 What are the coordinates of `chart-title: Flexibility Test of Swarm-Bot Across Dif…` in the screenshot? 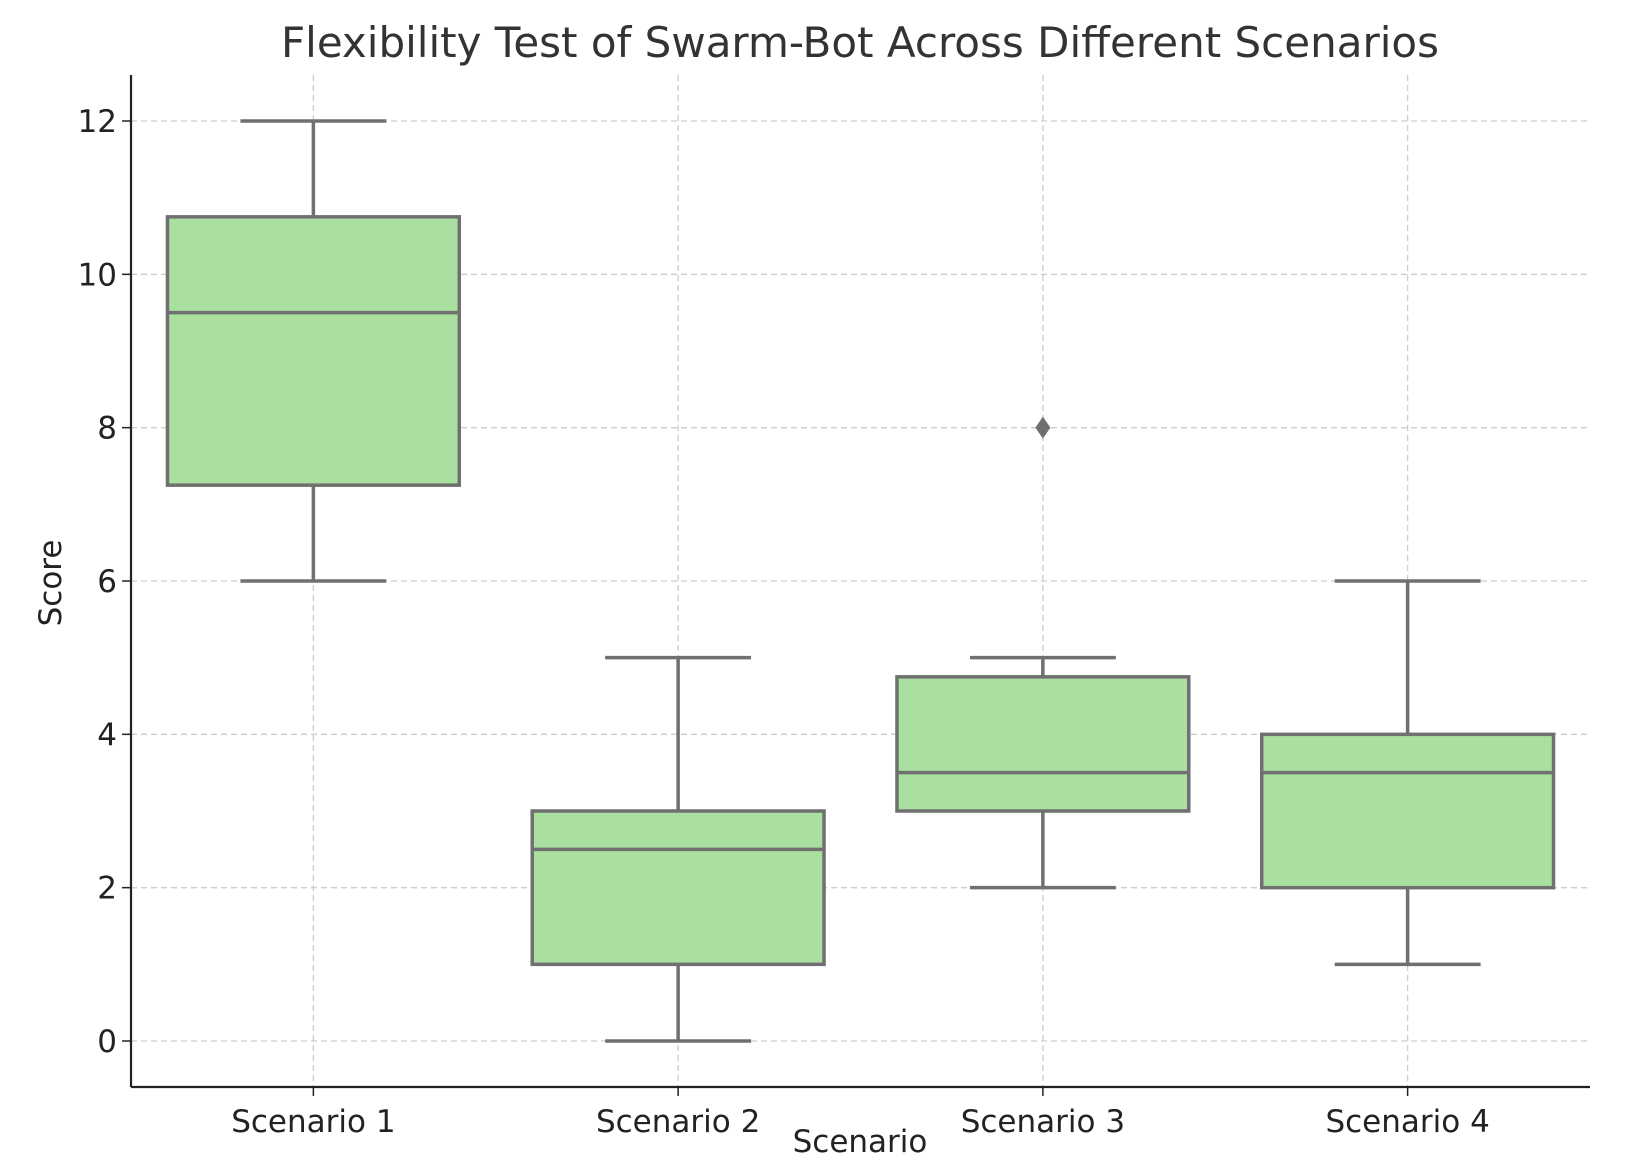 It's located at (860, 42).